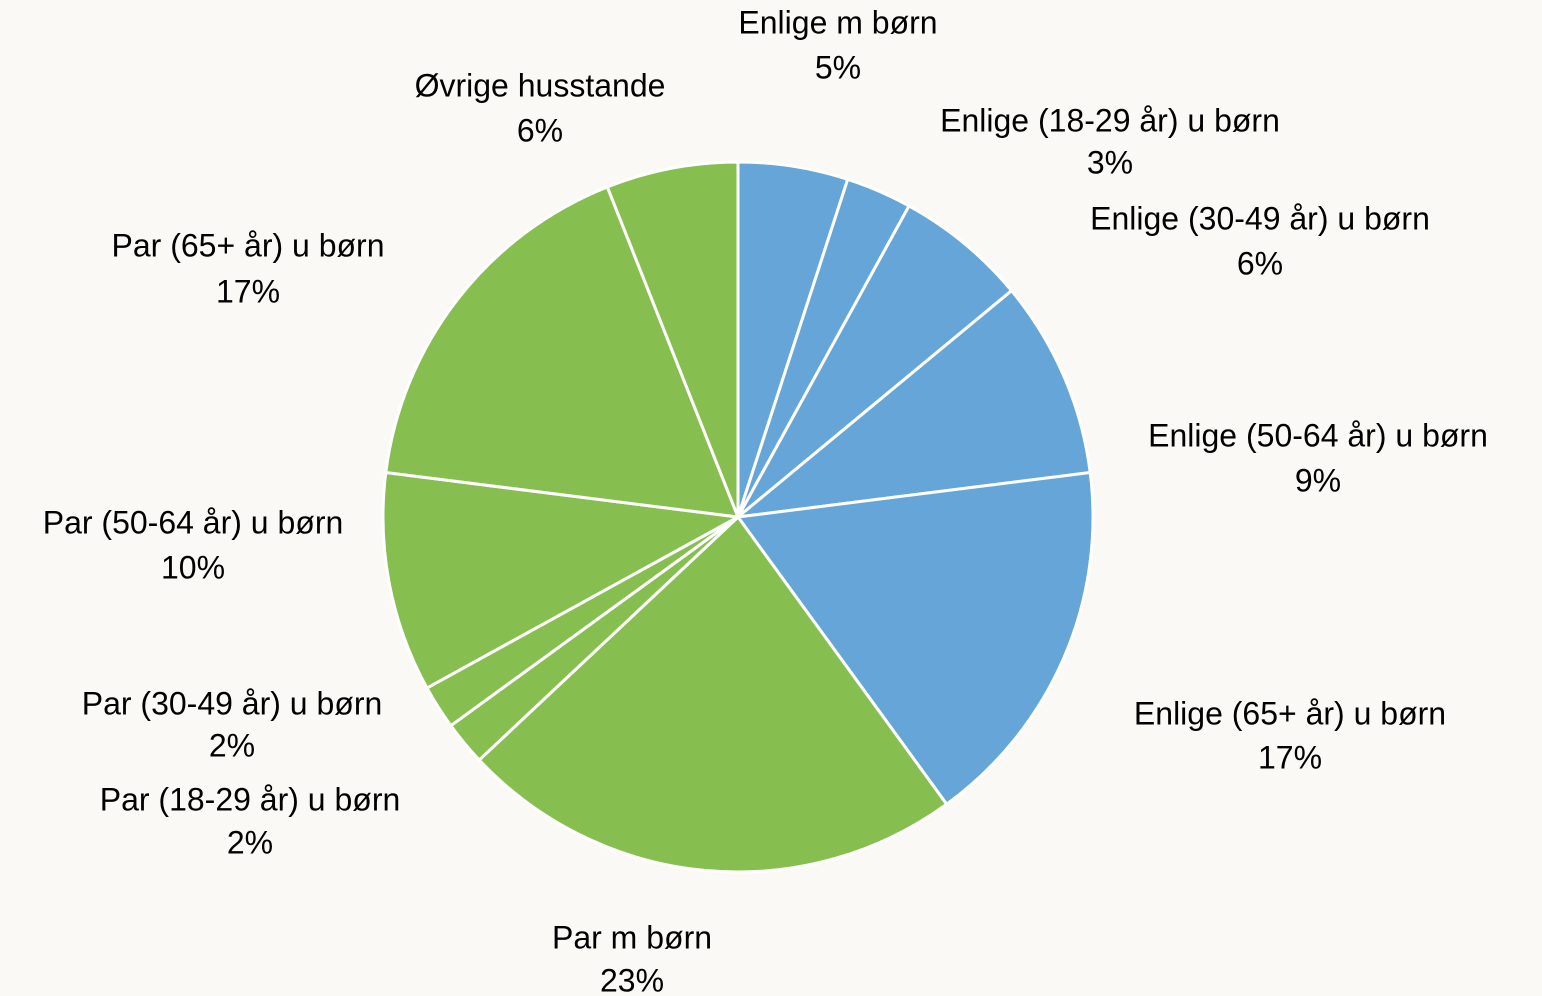  What do you see at coordinates (837, 22) in the screenshot?
I see `slice-label: Enlige m børn` at bounding box center [837, 22].